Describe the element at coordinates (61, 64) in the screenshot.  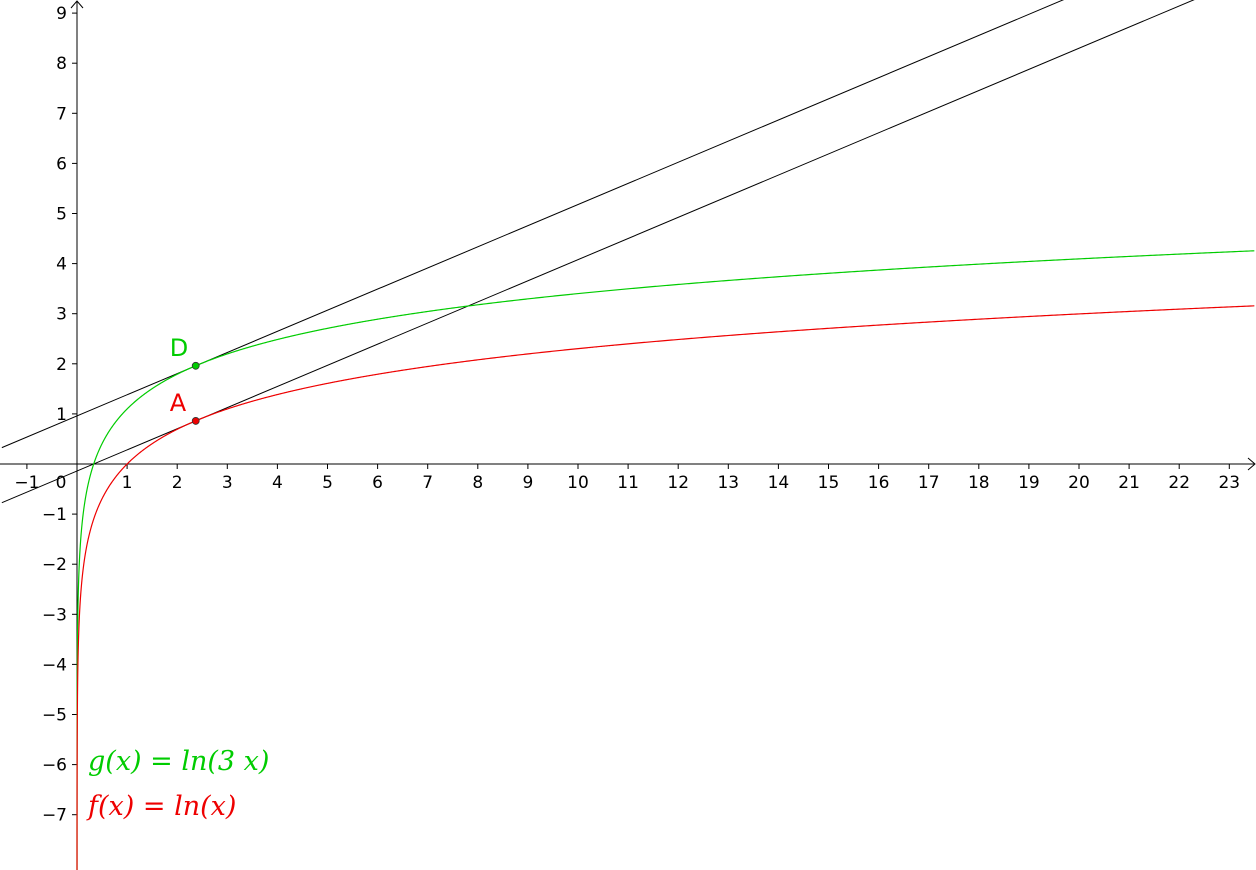
I see `y-tick-label: 8` at that location.